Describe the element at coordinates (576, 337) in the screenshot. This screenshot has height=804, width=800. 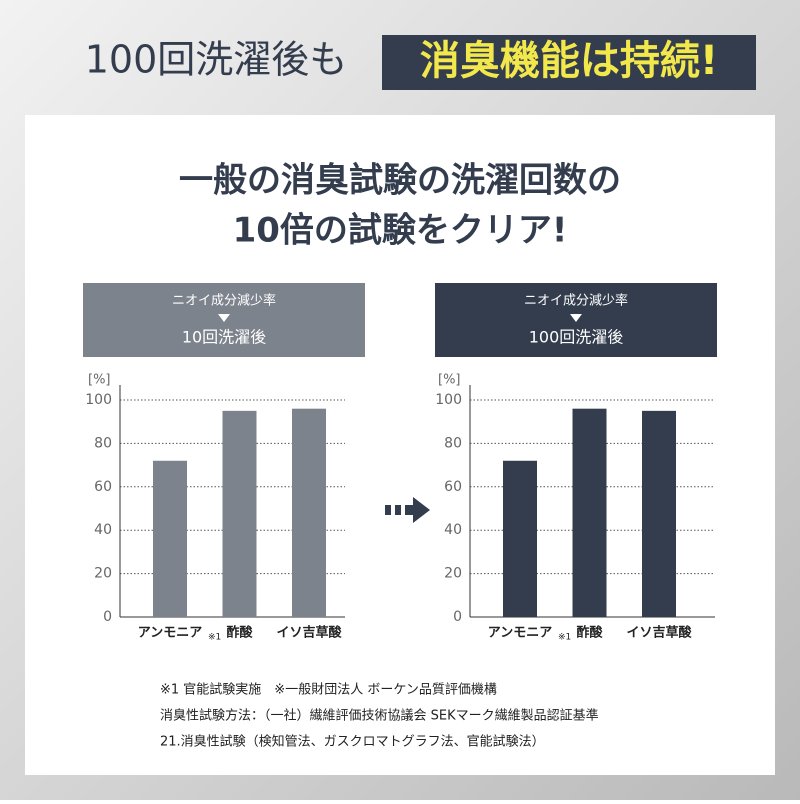
I see `panel-subtitle: 100回洗濯後` at that location.